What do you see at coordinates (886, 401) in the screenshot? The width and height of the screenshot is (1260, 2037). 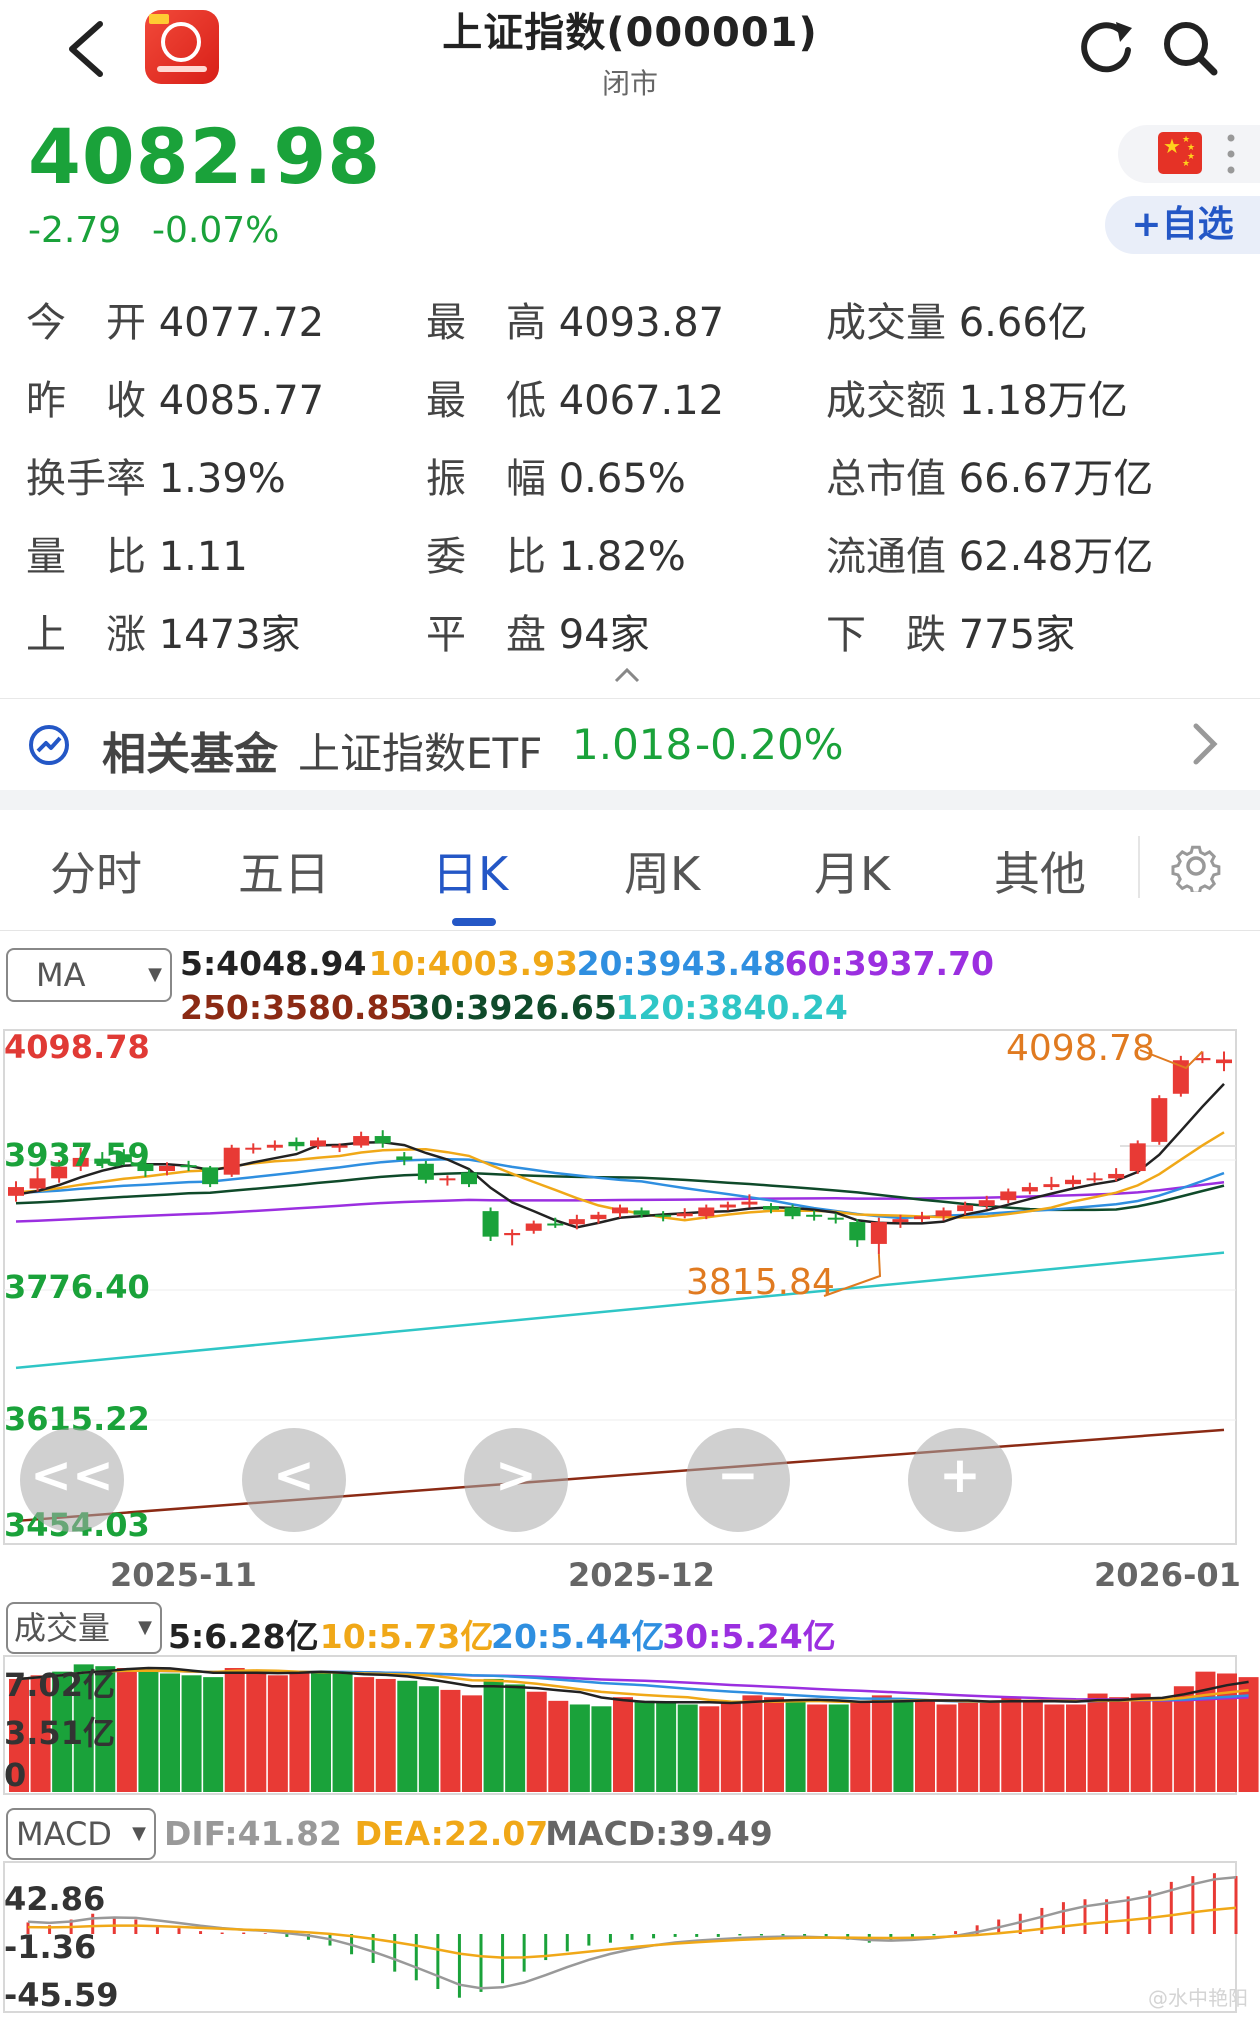 I see `stat-label: 成交额` at bounding box center [886, 401].